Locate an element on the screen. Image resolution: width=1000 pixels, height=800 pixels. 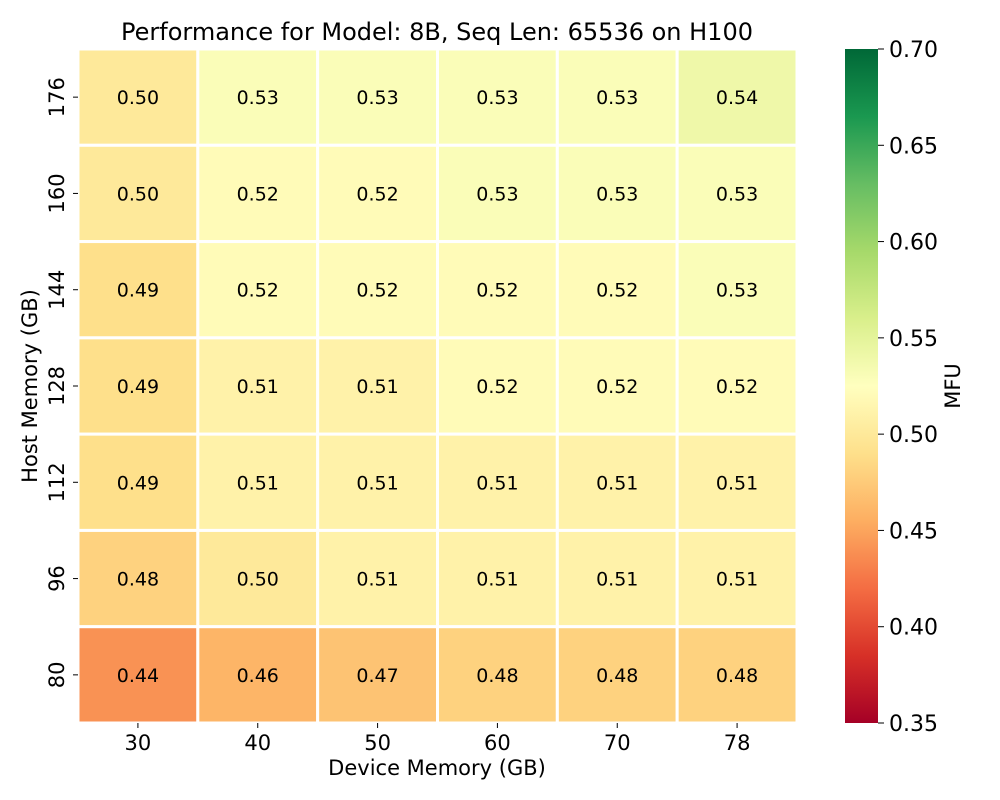
colorbar is located at coordinates (861, 386).